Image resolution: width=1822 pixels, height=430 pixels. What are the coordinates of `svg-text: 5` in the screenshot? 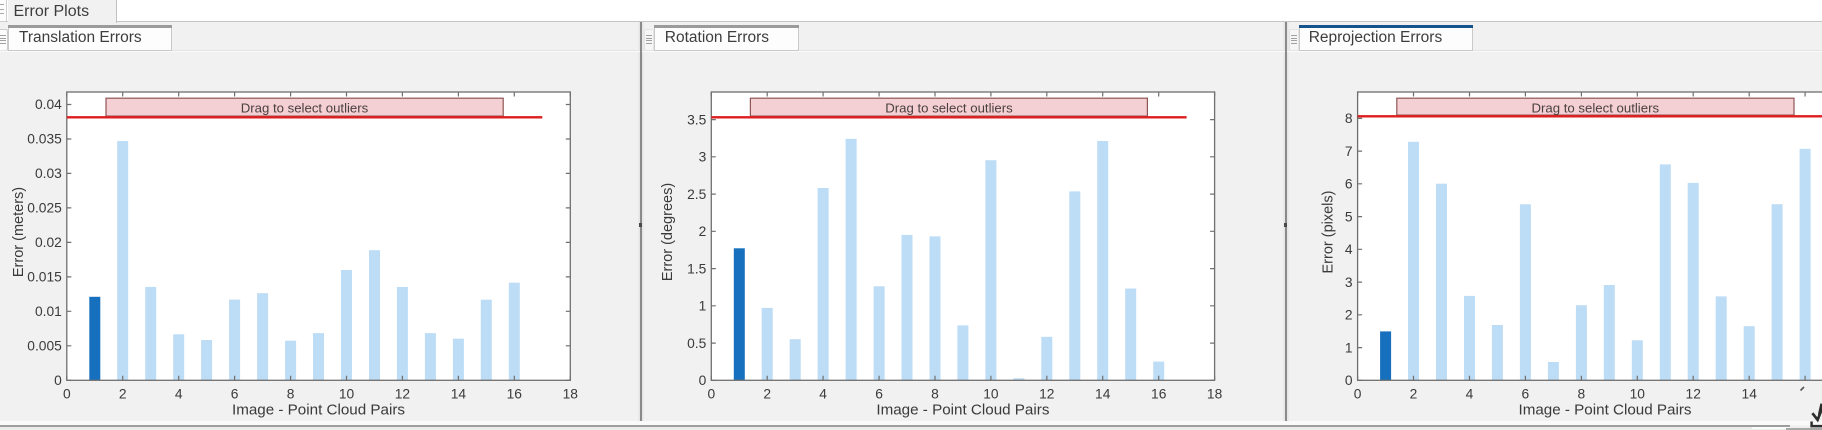 It's located at (1349, 216).